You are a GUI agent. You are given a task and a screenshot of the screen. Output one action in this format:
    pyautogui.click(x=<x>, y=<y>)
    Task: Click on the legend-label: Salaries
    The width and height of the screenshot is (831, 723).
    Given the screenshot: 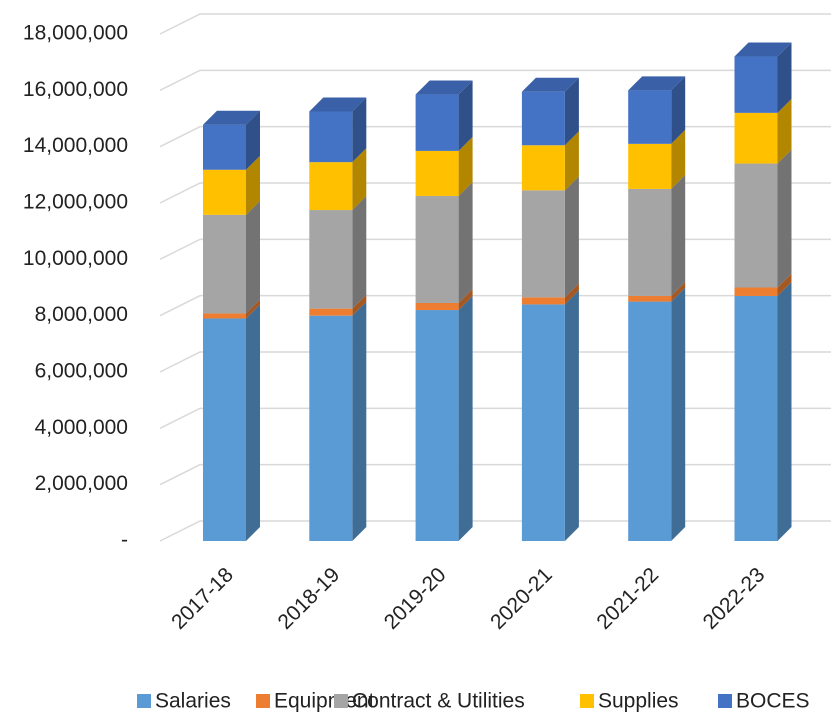 What is the action you would take?
    pyautogui.click(x=193, y=701)
    